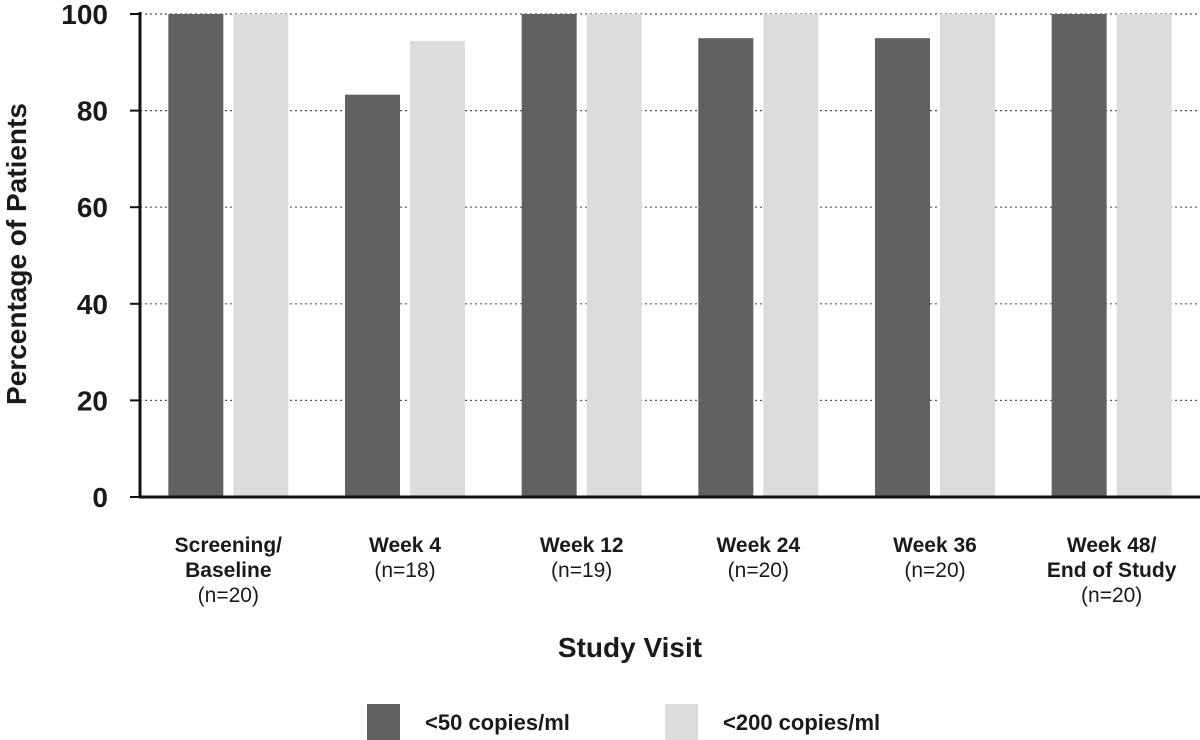 The height and width of the screenshot is (740, 1200). I want to click on legend: <50 copies/ml <200 copies/ml, so click(623, 722).